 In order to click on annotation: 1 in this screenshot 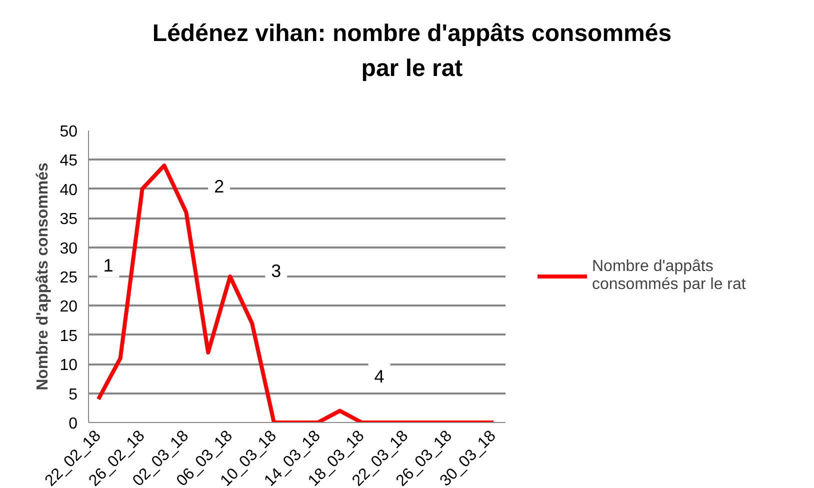, I will do `click(108, 265)`.